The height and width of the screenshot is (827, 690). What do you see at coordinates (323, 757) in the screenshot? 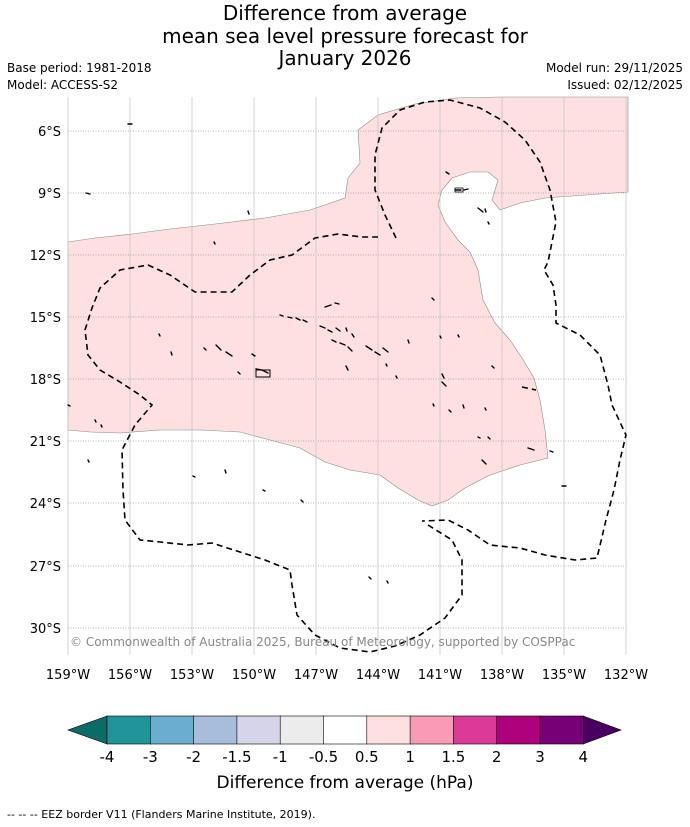
I see `colorbar-tick-label: -0.5` at bounding box center [323, 757].